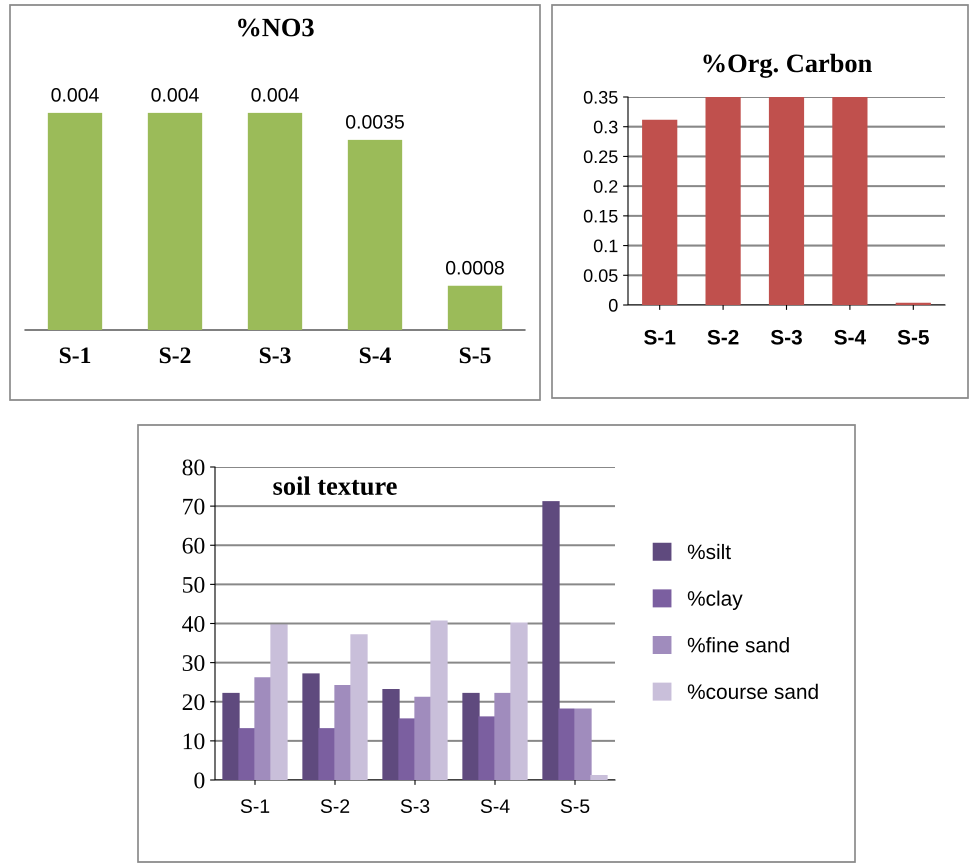 The width and height of the screenshot is (970, 864). Describe the element at coordinates (709, 552) in the screenshot. I see `legend-label: %silt` at that location.